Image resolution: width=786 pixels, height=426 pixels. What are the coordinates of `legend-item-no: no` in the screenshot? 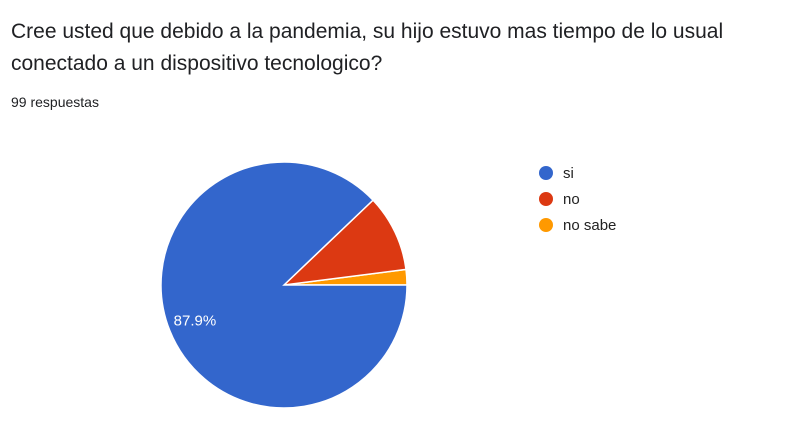 It's located at (577, 199).